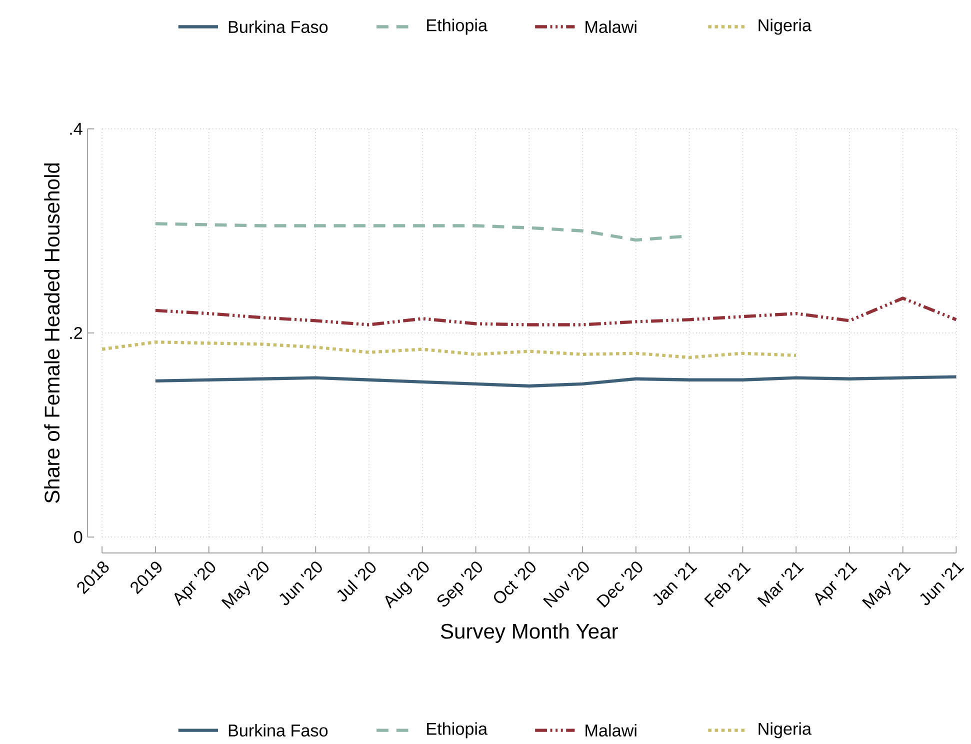  What do you see at coordinates (457, 26) in the screenshot?
I see `legend-label: Ethiopia` at bounding box center [457, 26].